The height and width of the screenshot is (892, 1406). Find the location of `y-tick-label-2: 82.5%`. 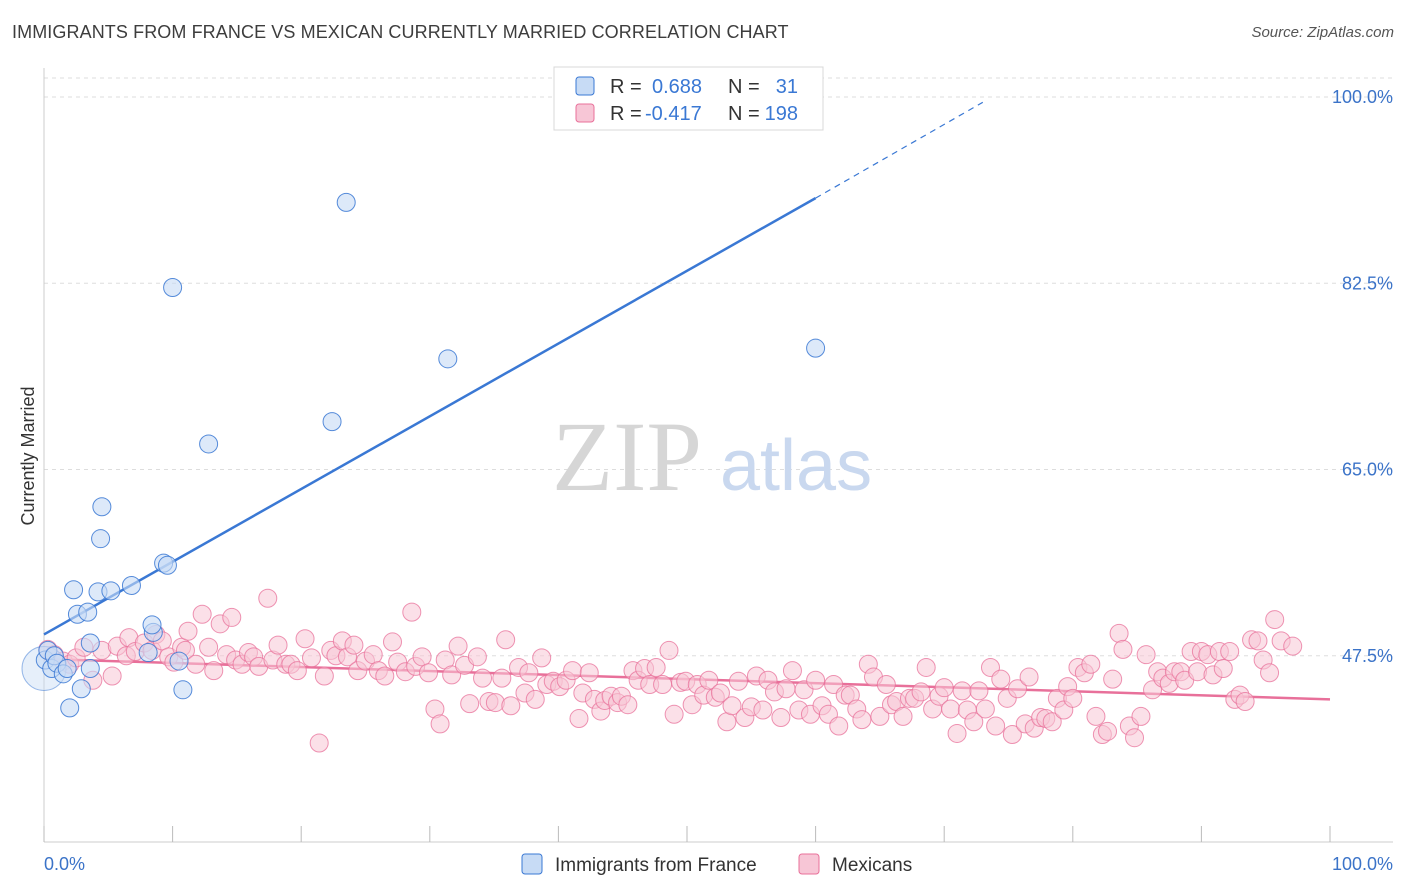

y-tick-label-2: 82.5% is located at coordinates (1367, 283).